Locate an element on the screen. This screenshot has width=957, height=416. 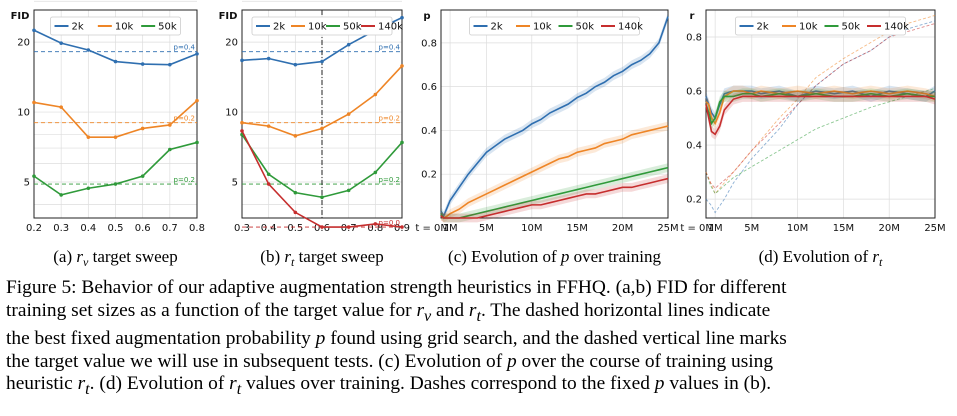
panel-subtitle: (b) rt target sweep is located at coordinates (321, 258).